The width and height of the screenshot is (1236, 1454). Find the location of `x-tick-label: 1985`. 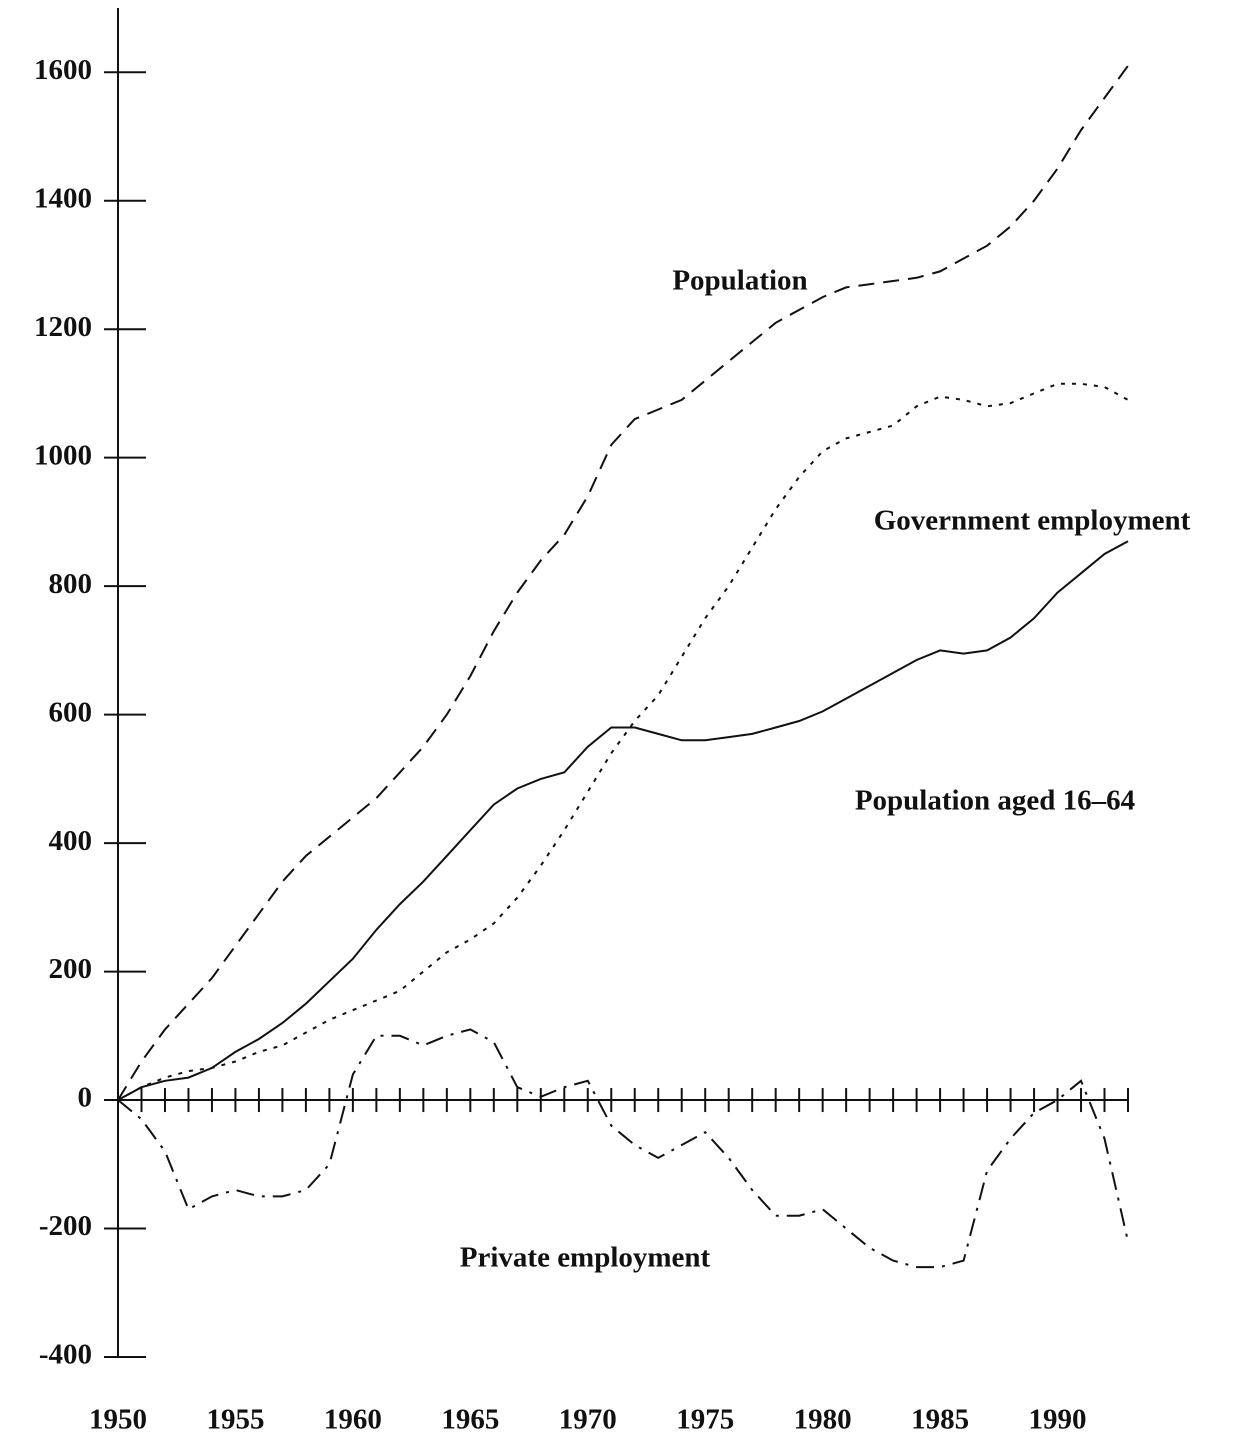

x-tick-label: 1985 is located at coordinates (940, 1420).